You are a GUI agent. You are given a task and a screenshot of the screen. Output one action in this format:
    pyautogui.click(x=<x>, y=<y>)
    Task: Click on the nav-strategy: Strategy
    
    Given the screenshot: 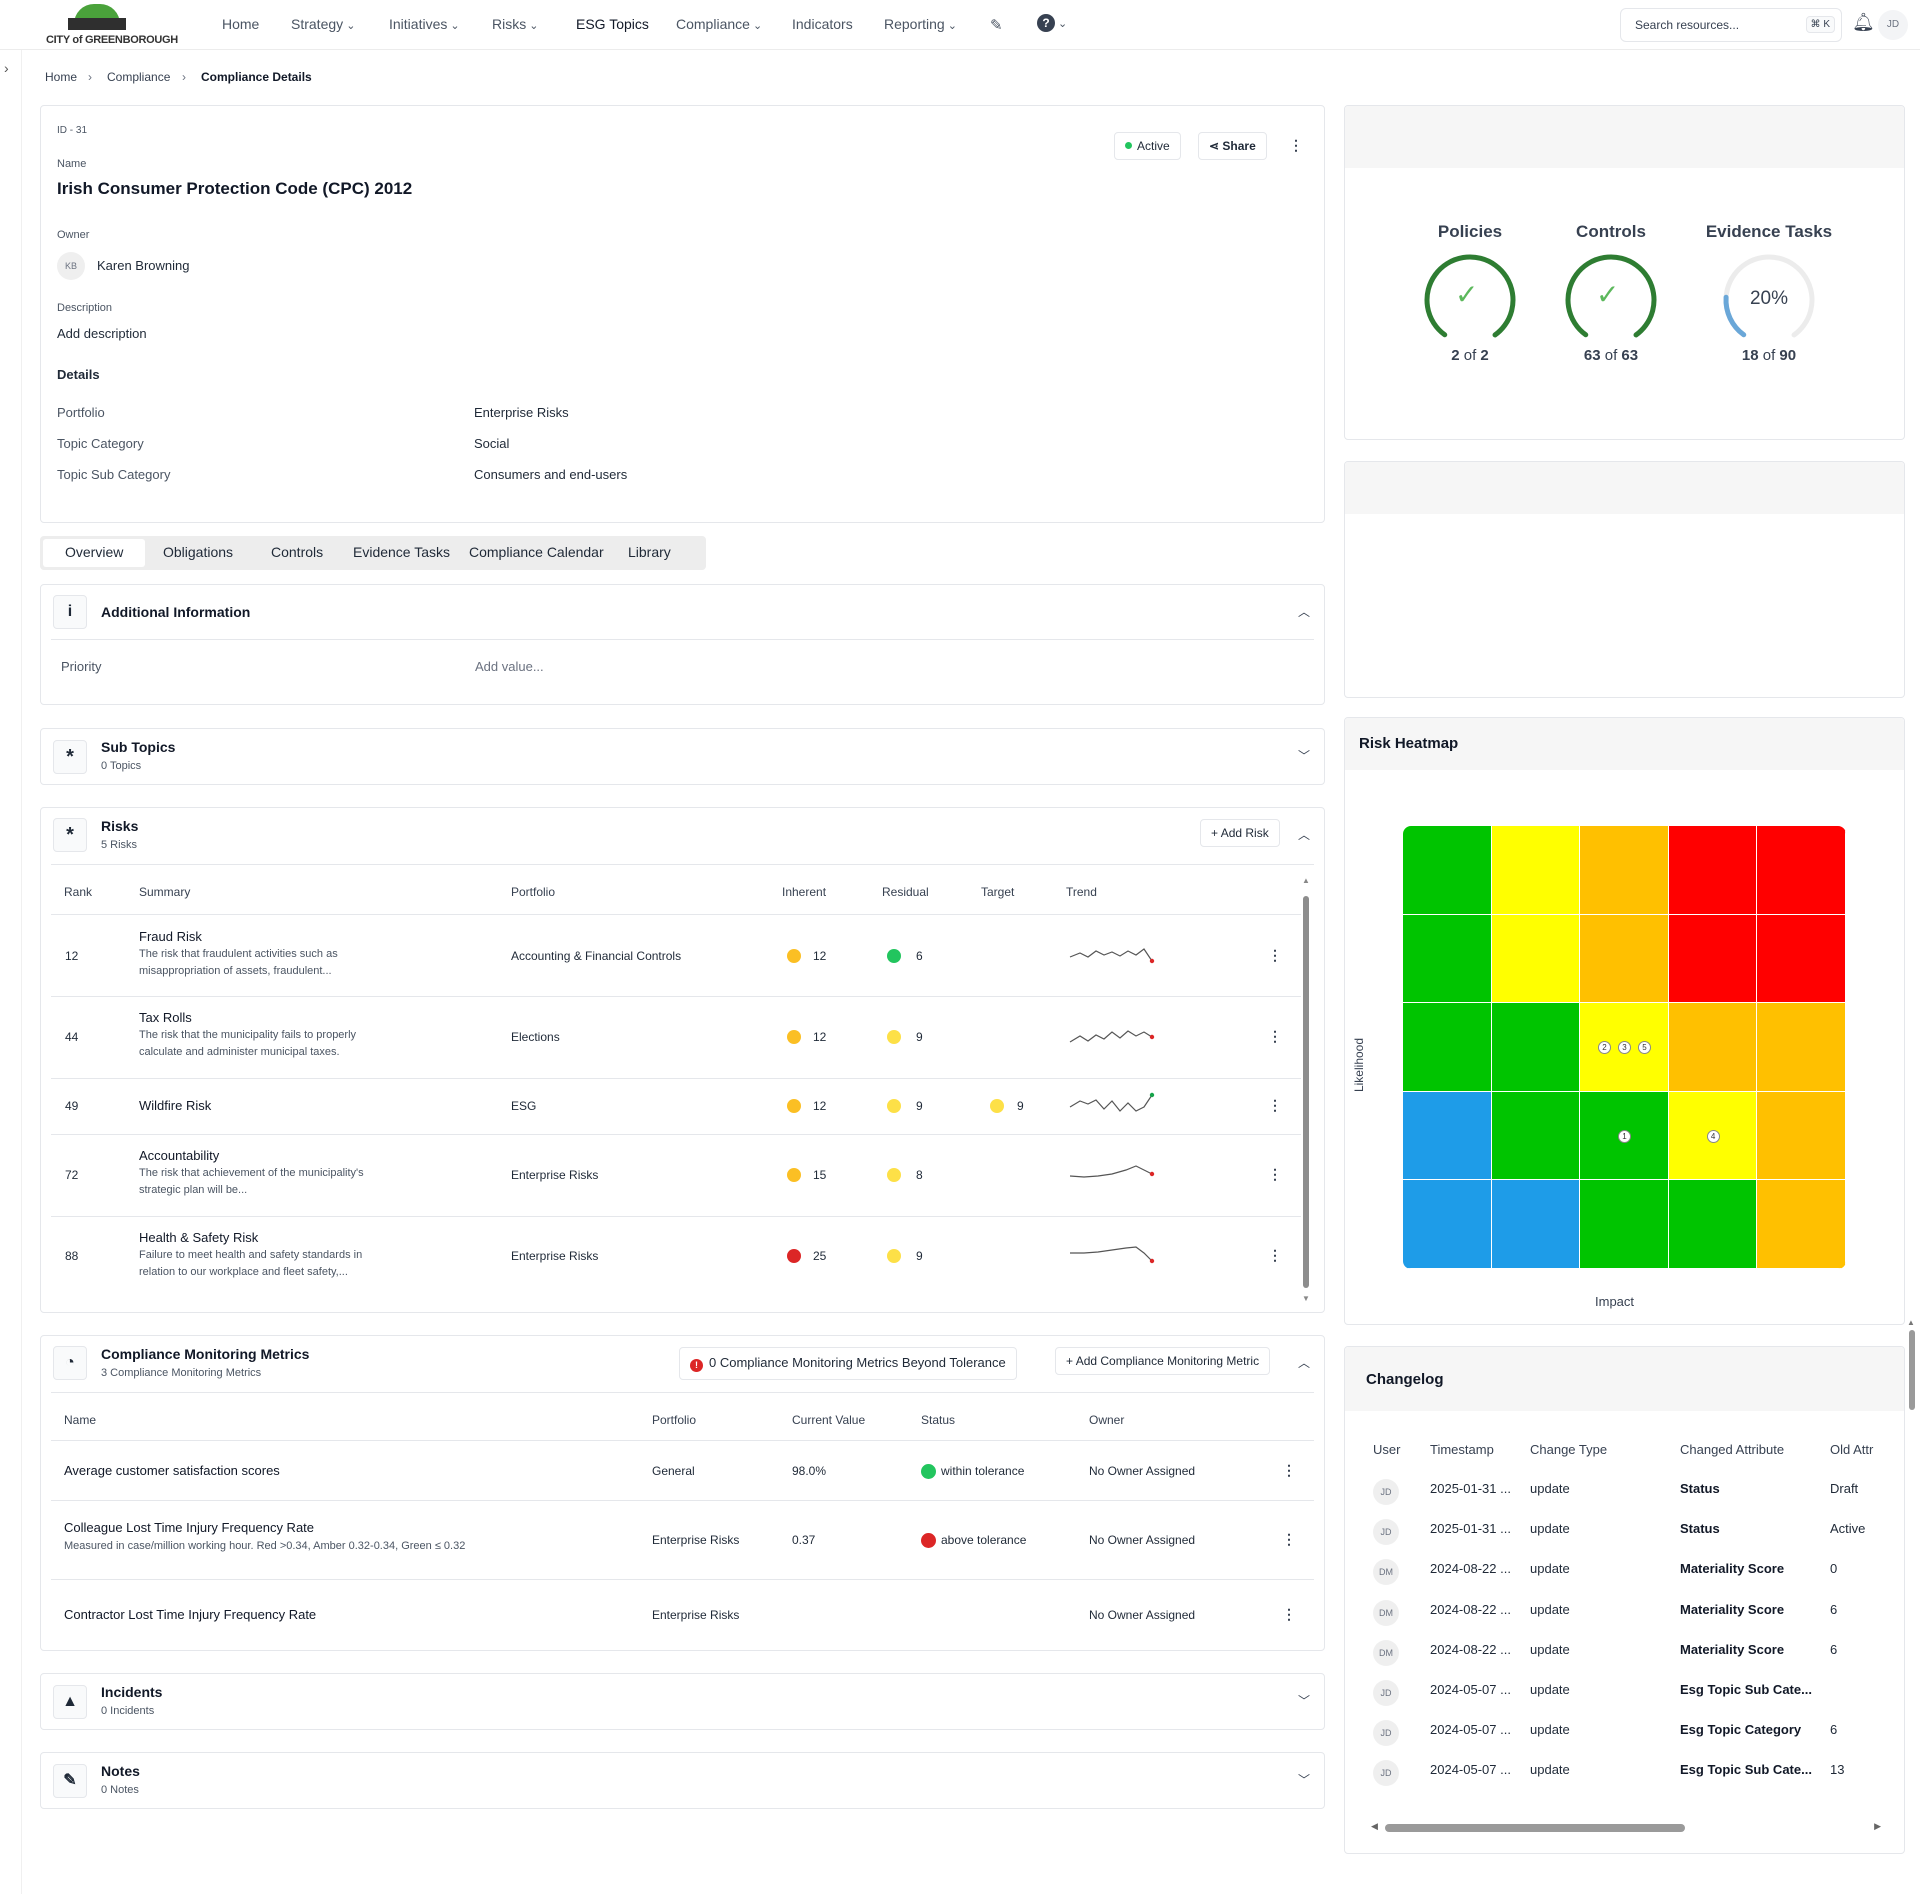 What is the action you would take?
    pyautogui.click(x=323, y=24)
    